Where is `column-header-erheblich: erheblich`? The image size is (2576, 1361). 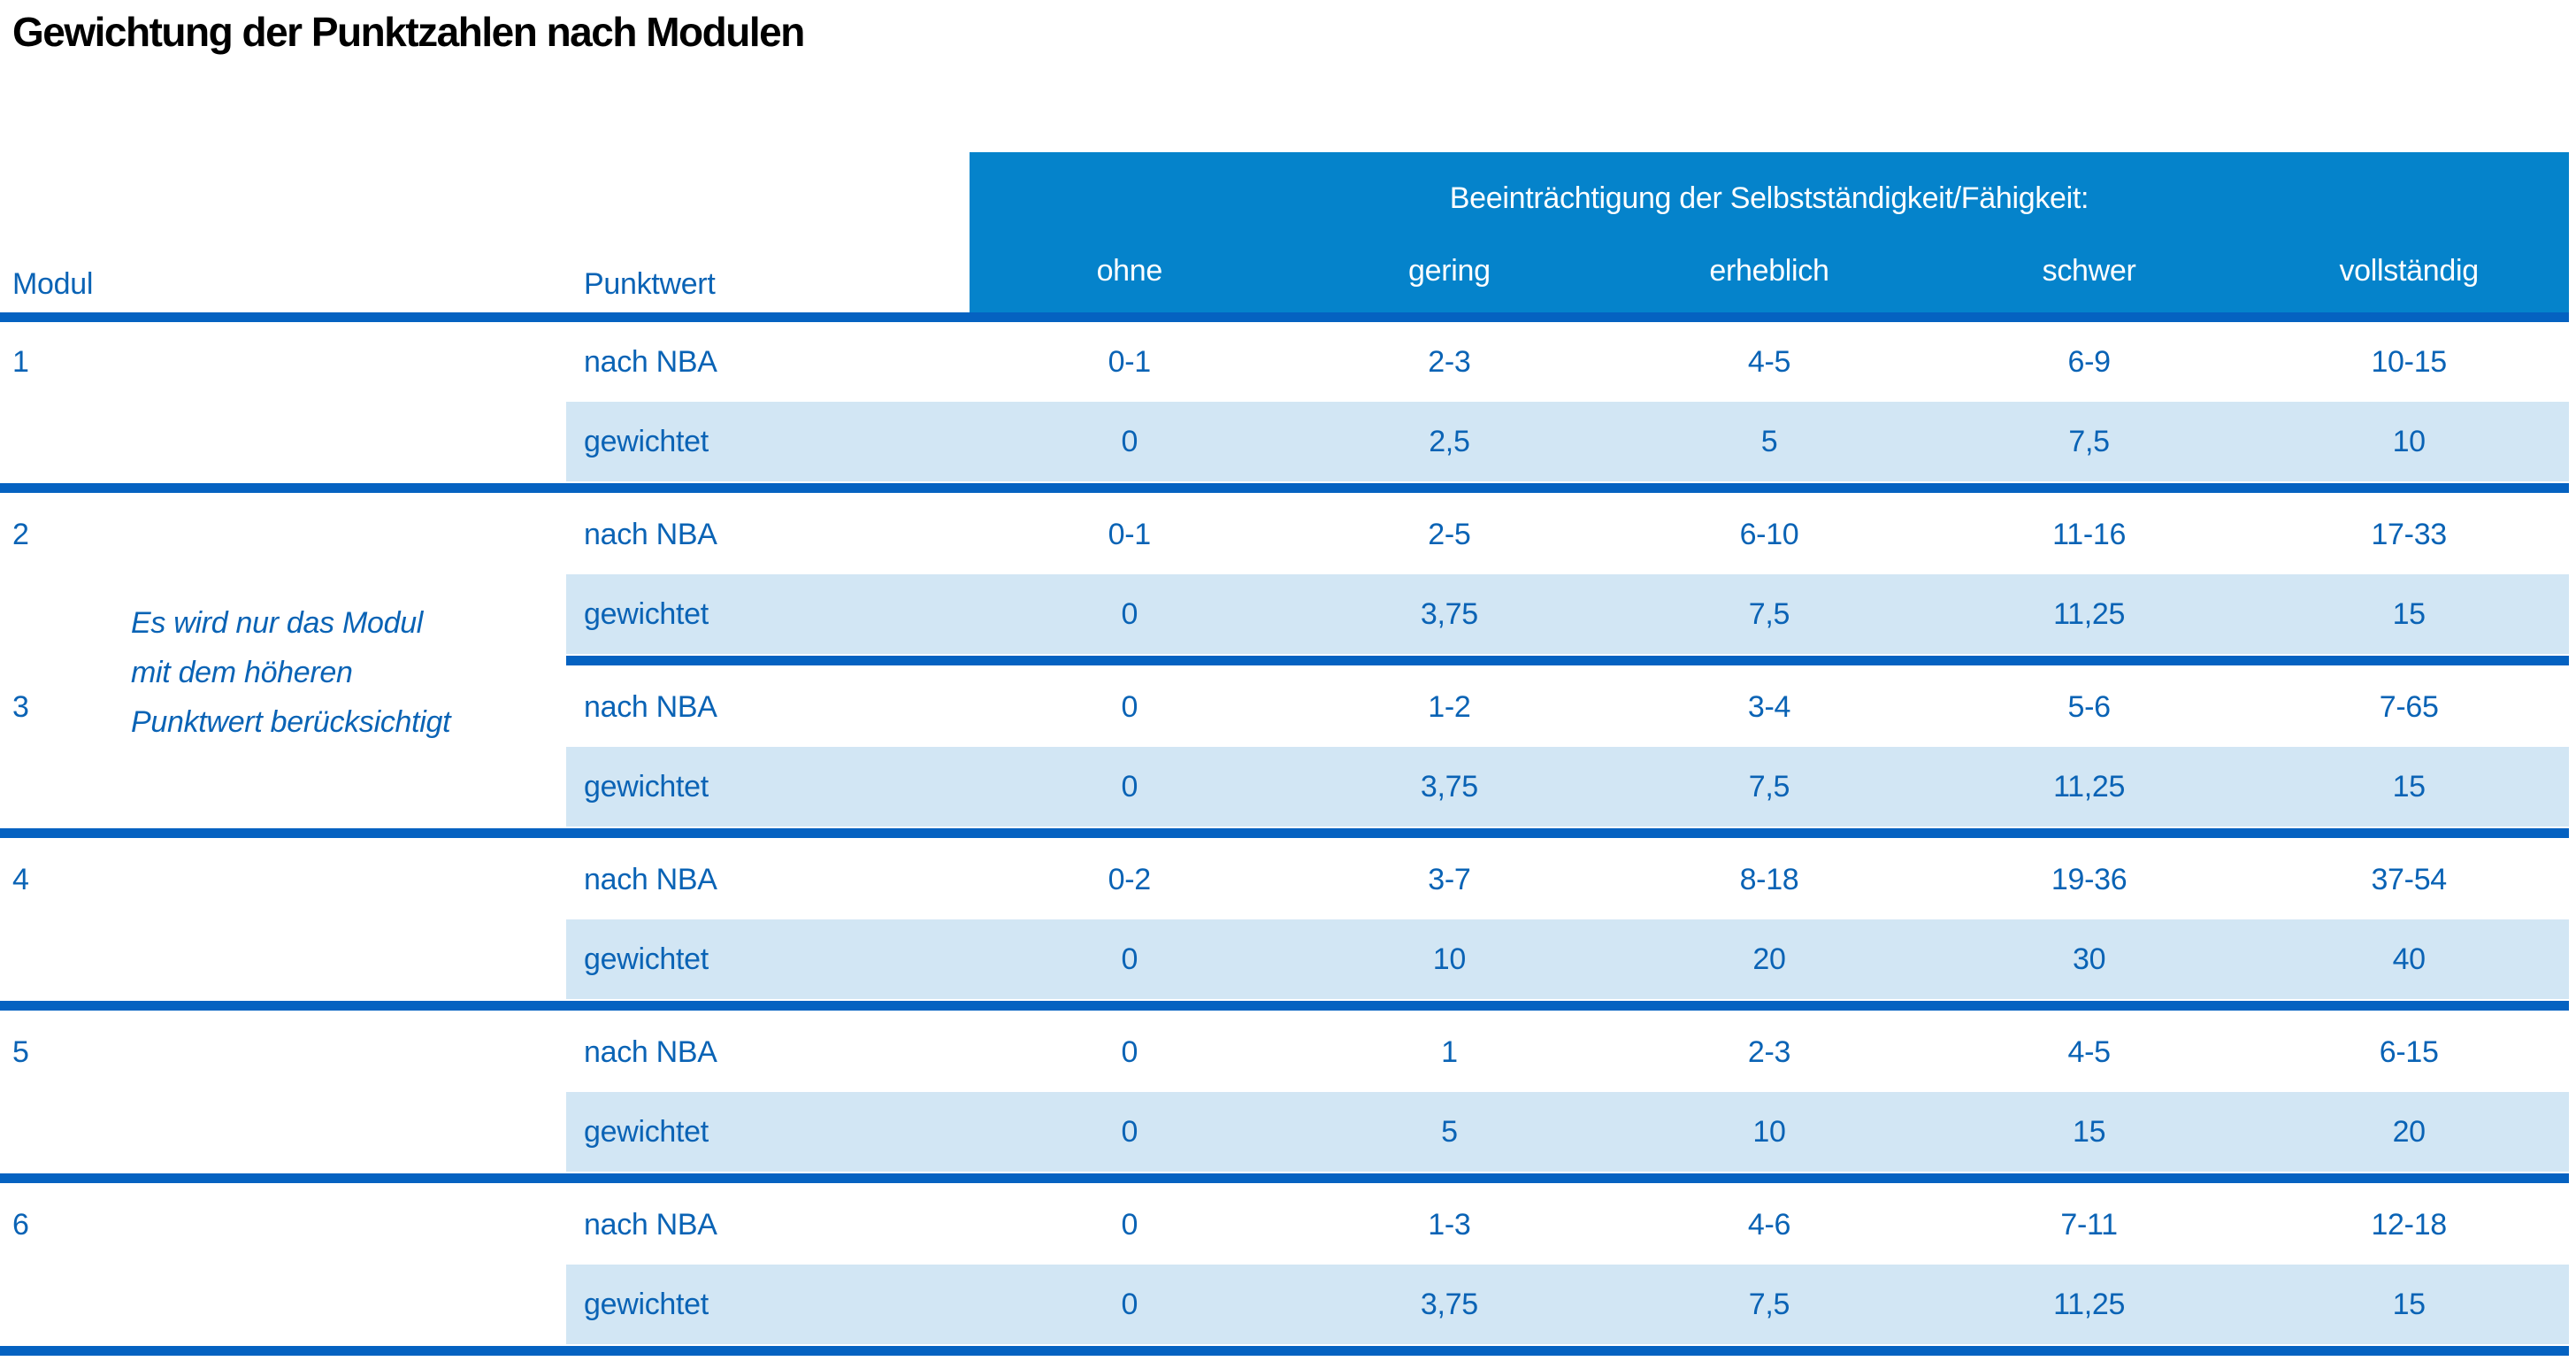 column-header-erheblich: erheblich is located at coordinates (1769, 271).